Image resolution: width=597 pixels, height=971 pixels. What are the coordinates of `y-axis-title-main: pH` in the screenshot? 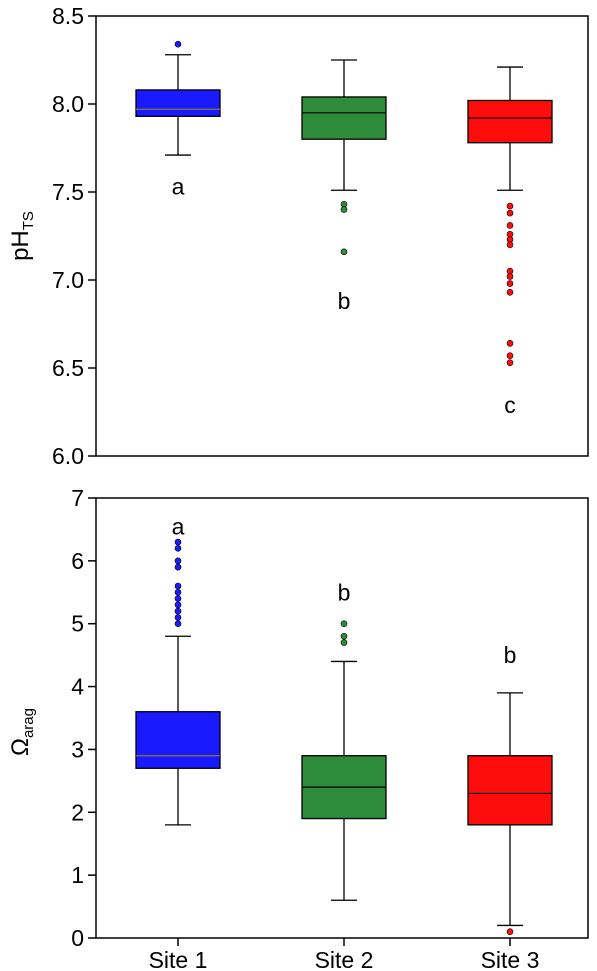 It's located at (20, 245).